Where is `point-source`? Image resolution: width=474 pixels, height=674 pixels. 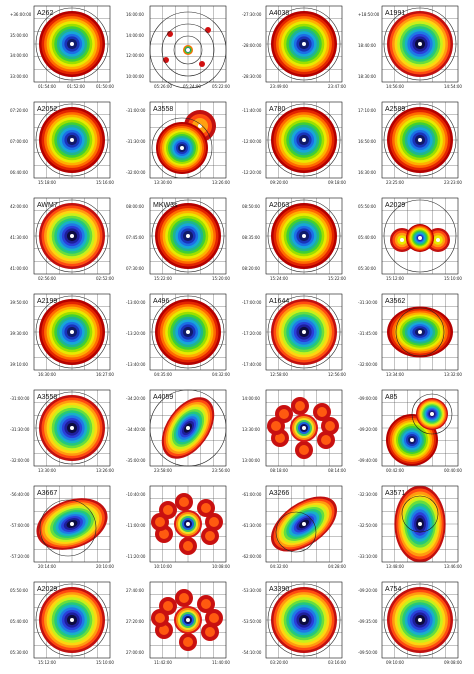 point-source is located at coordinates (208, 30).